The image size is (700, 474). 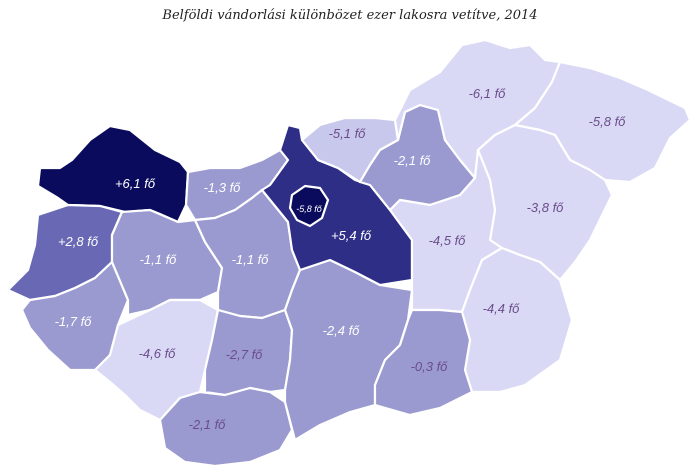 What do you see at coordinates (135, 183) in the screenshot?
I see `label-gyor: +6,1 fő` at bounding box center [135, 183].